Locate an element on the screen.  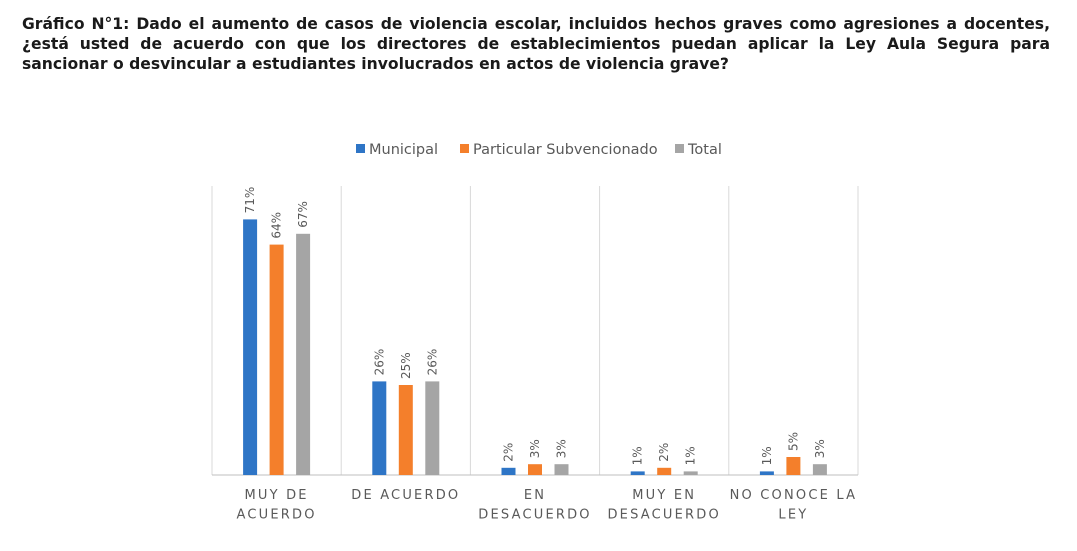
category-label: MUY DE is located at coordinates (276, 495).